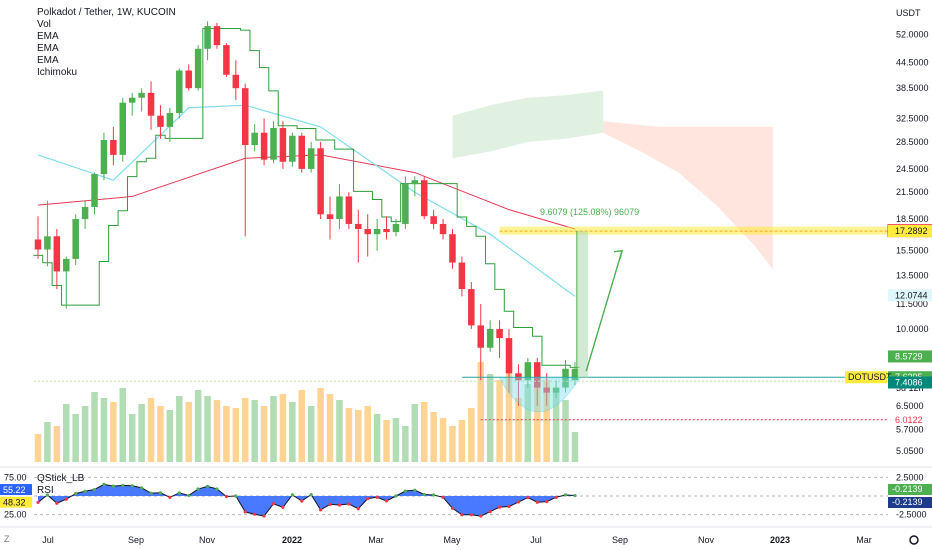 Image resolution: width=932 pixels, height=550 pixels. I want to click on target-zone, so click(693, 230).